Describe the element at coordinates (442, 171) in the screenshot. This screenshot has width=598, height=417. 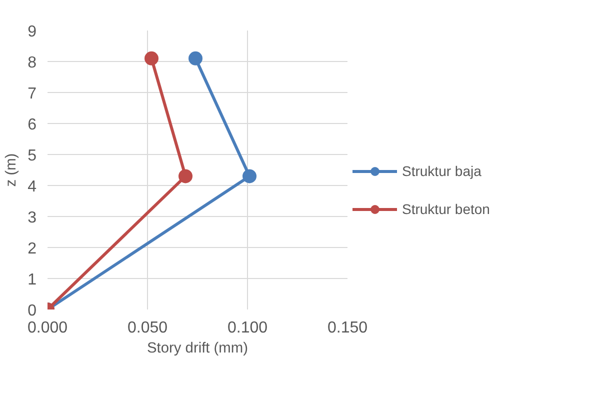
I see `legend-label: Struktur baja` at that location.